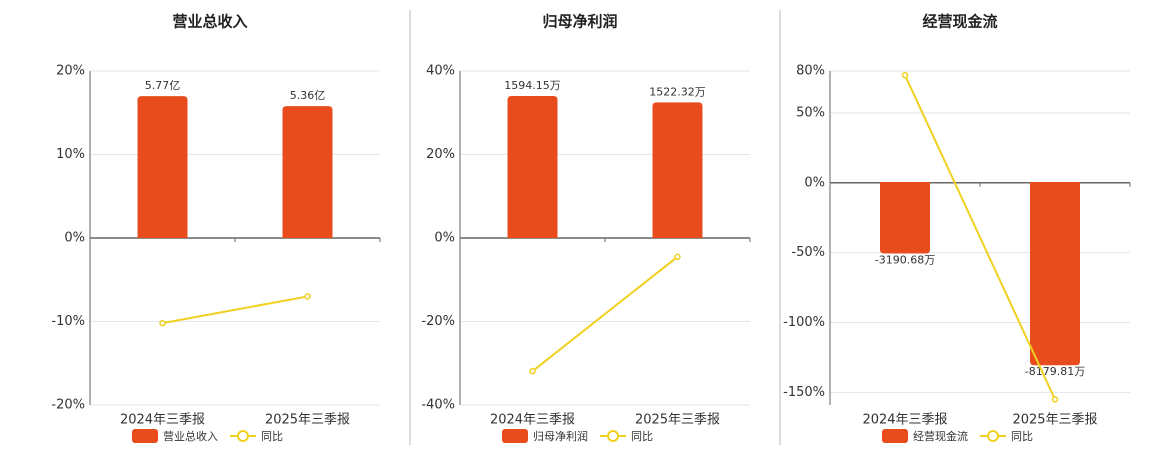 The width and height of the screenshot is (1160, 450). What do you see at coordinates (560, 436) in the screenshot?
I see `legend-label: 归母净利润` at bounding box center [560, 436].